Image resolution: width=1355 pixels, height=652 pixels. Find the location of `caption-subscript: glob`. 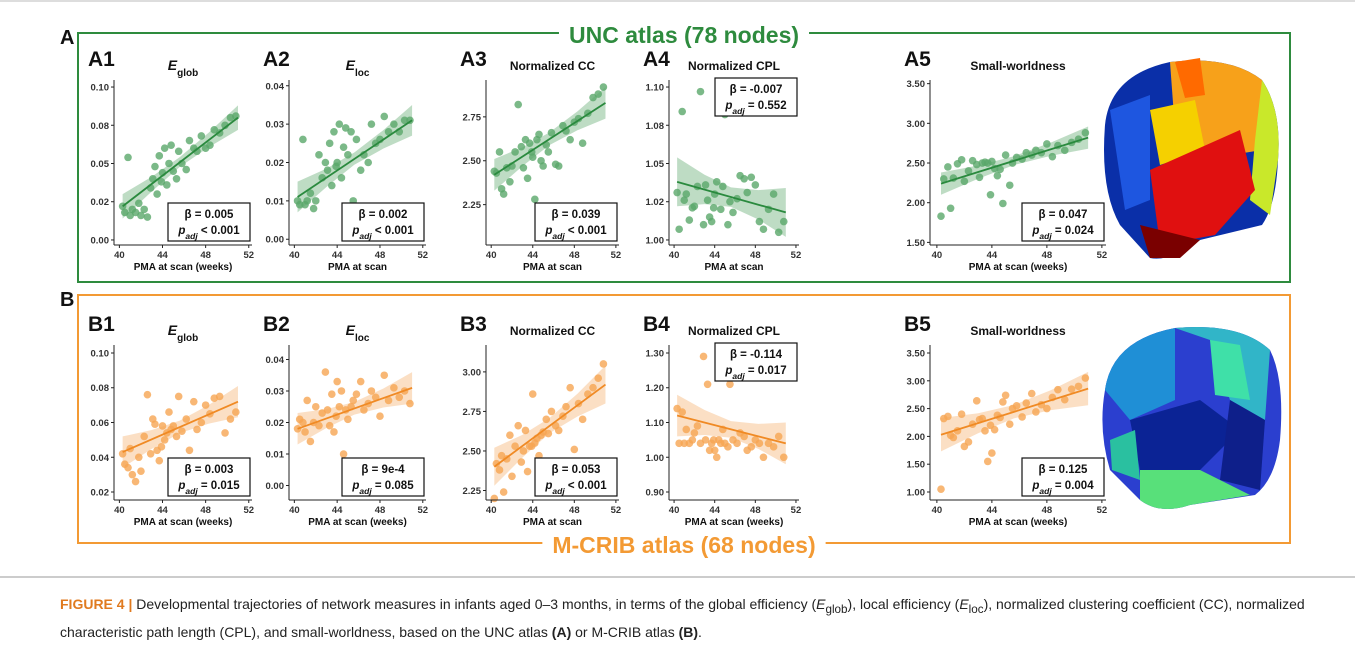

caption-subscript: glob is located at coordinates (836, 609).